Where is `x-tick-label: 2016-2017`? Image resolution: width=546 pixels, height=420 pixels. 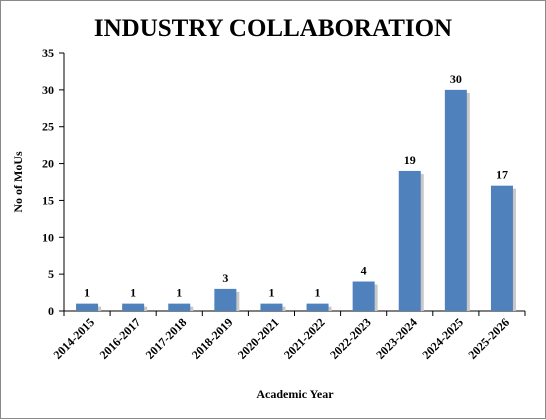 x-tick-label: 2016-2017 is located at coordinates (120, 338).